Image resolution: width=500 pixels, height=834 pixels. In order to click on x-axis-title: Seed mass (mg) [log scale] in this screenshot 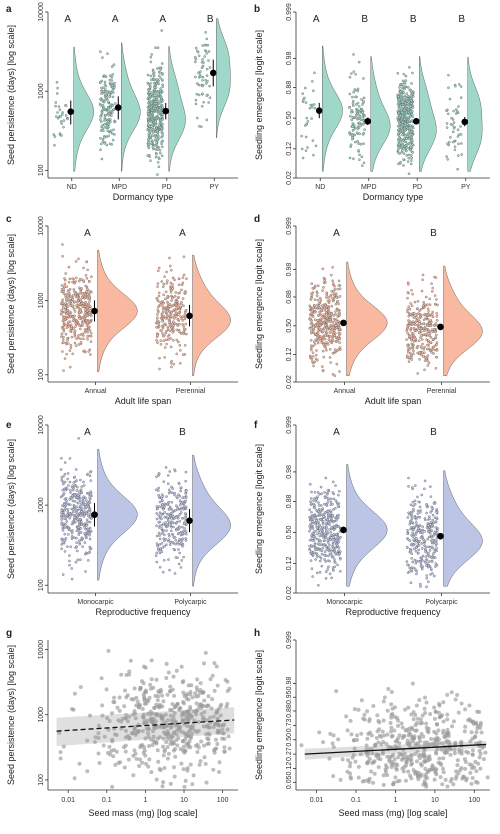, I will do `click(142, 813)`.